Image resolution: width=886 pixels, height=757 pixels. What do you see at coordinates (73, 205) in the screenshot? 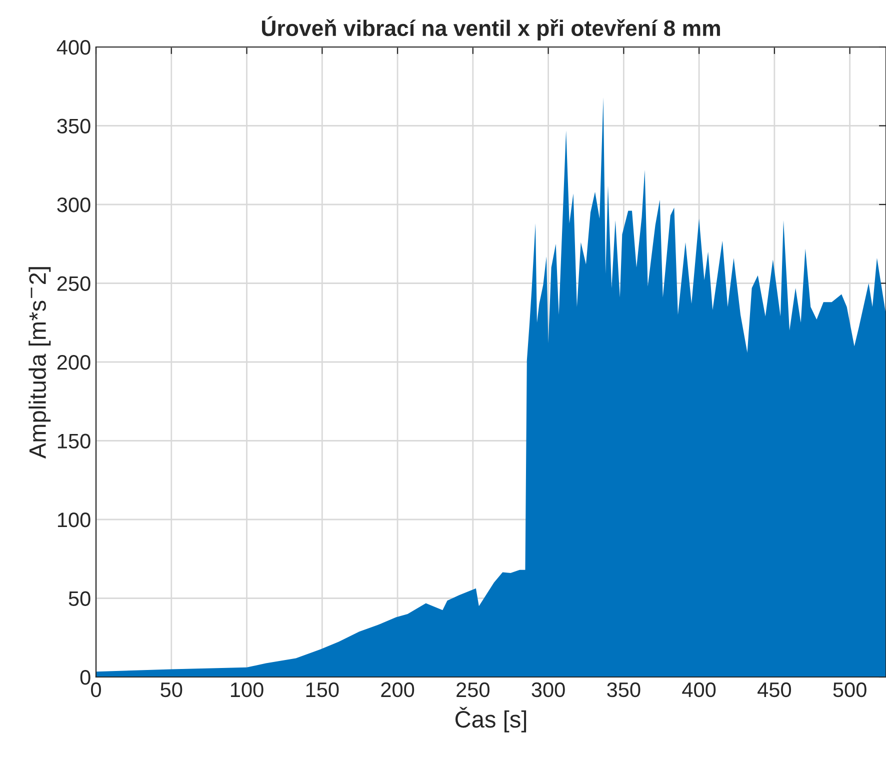
I see `y-tick-label: 300` at bounding box center [73, 205].